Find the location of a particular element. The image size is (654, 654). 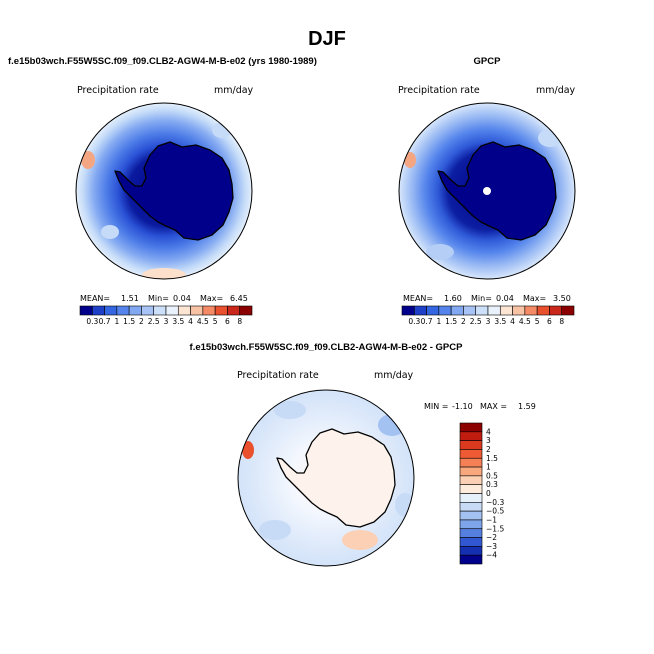

gpcp-colorbar-tick-label: 0.7 is located at coordinates (427, 321).